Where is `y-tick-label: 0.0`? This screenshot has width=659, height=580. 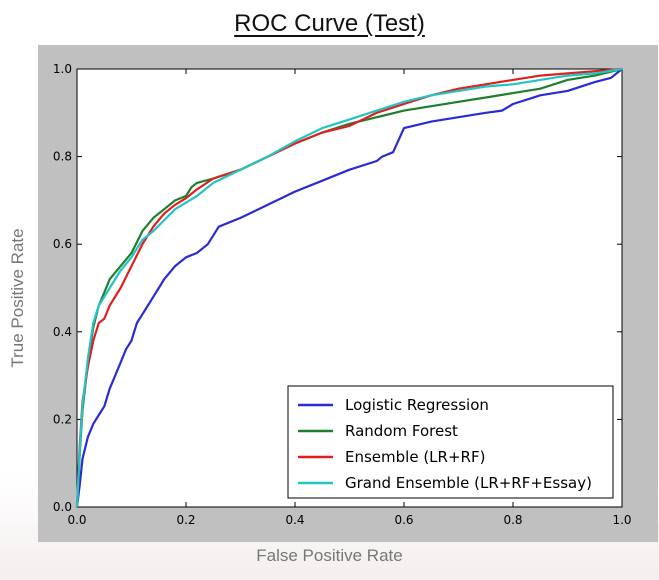
y-tick-label: 0.0 is located at coordinates (62, 507).